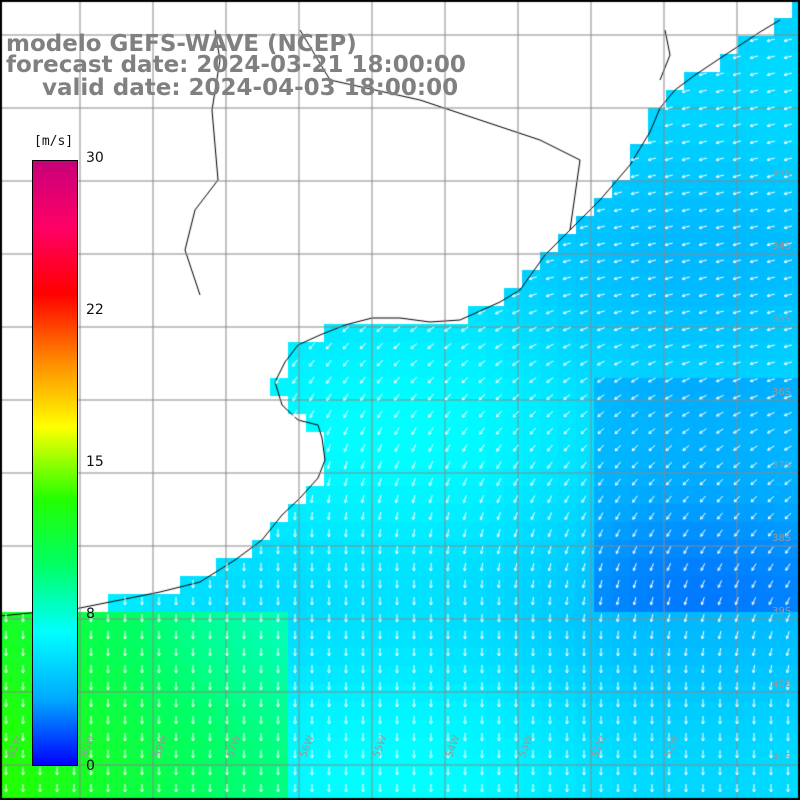 The width and height of the screenshot is (800, 800). I want to click on forecast-date: forecast date: 2024-03-21 18:00:00, so click(236, 65).